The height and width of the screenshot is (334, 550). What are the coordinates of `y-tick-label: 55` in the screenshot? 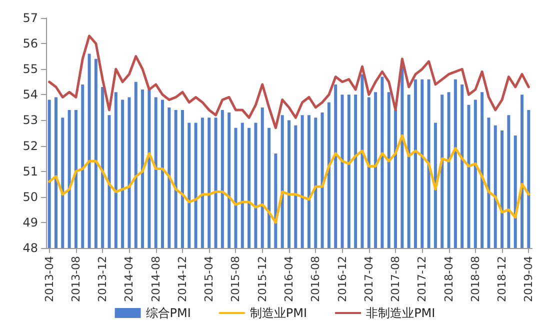 It's located at (30, 69).